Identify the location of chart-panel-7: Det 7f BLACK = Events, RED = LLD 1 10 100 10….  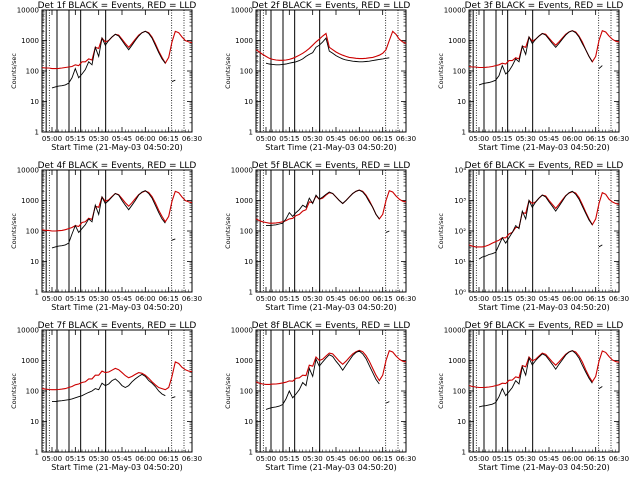
(106, 396).